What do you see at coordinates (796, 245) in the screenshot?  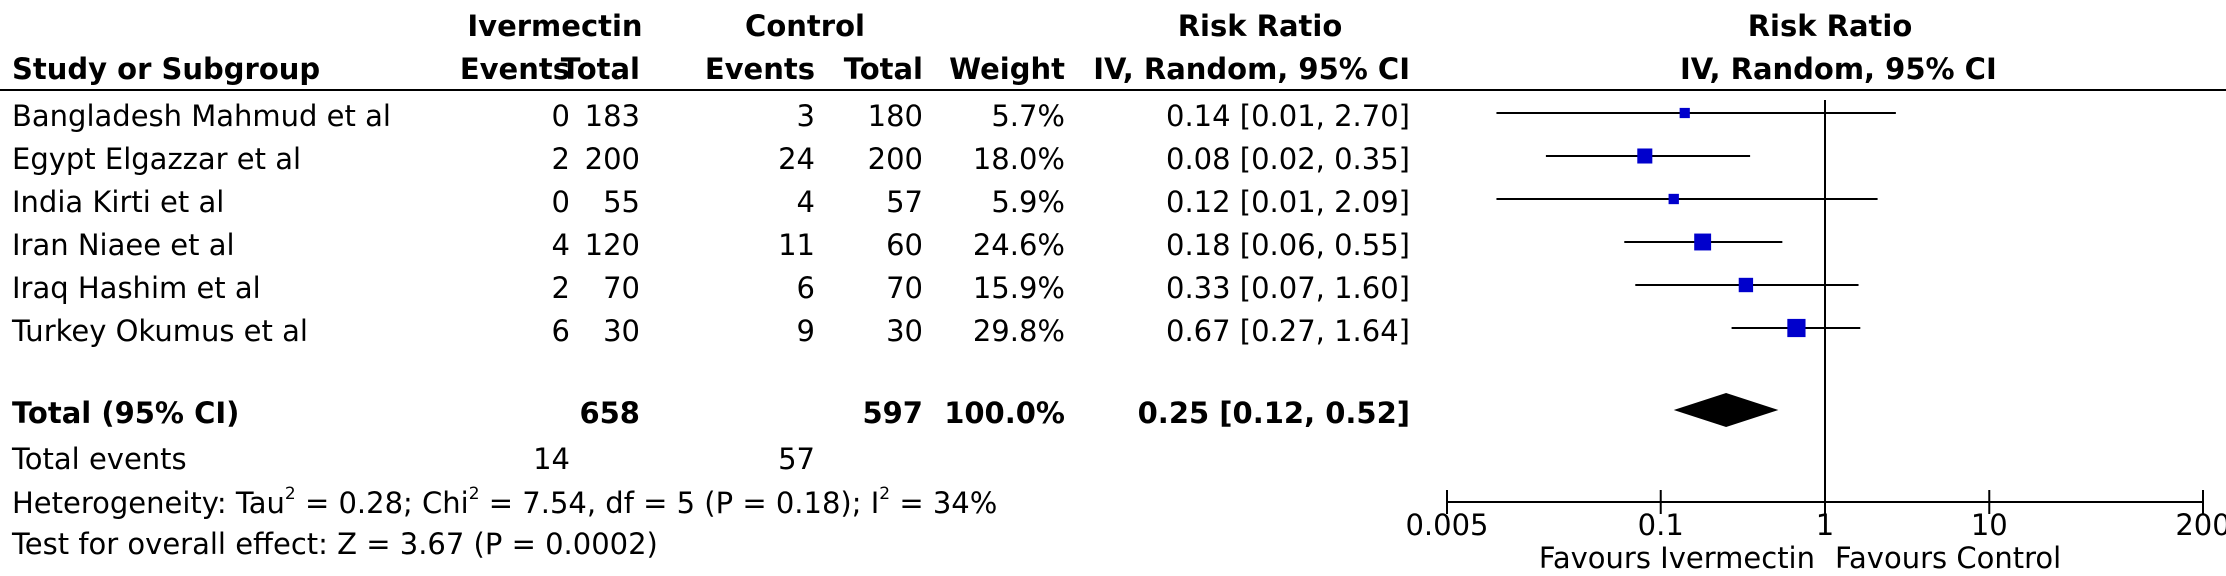 I see `control-events: 11` at bounding box center [796, 245].